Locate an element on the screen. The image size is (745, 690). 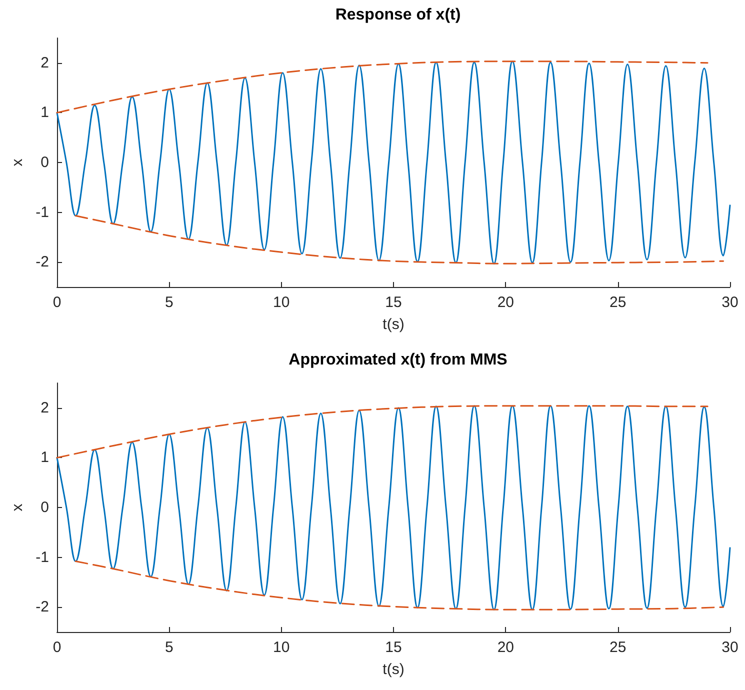
chart-title: Response of x(t) is located at coordinates (398, 15).